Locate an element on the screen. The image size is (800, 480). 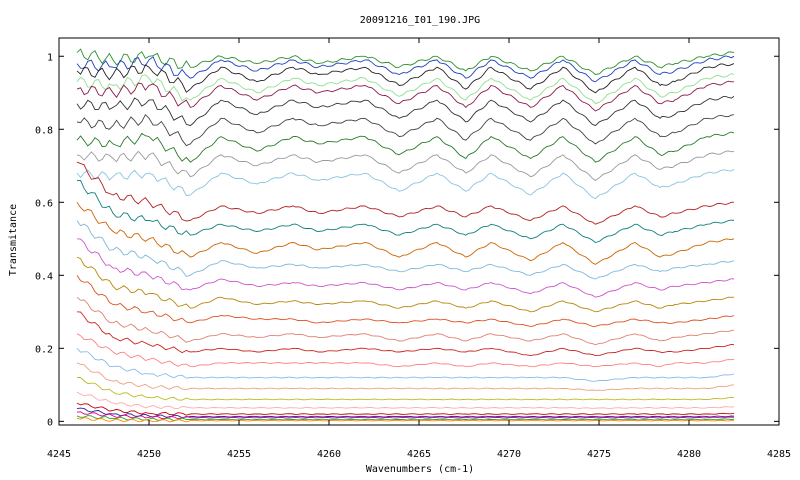
y-tick-label: 0.4 is located at coordinates (44, 276).